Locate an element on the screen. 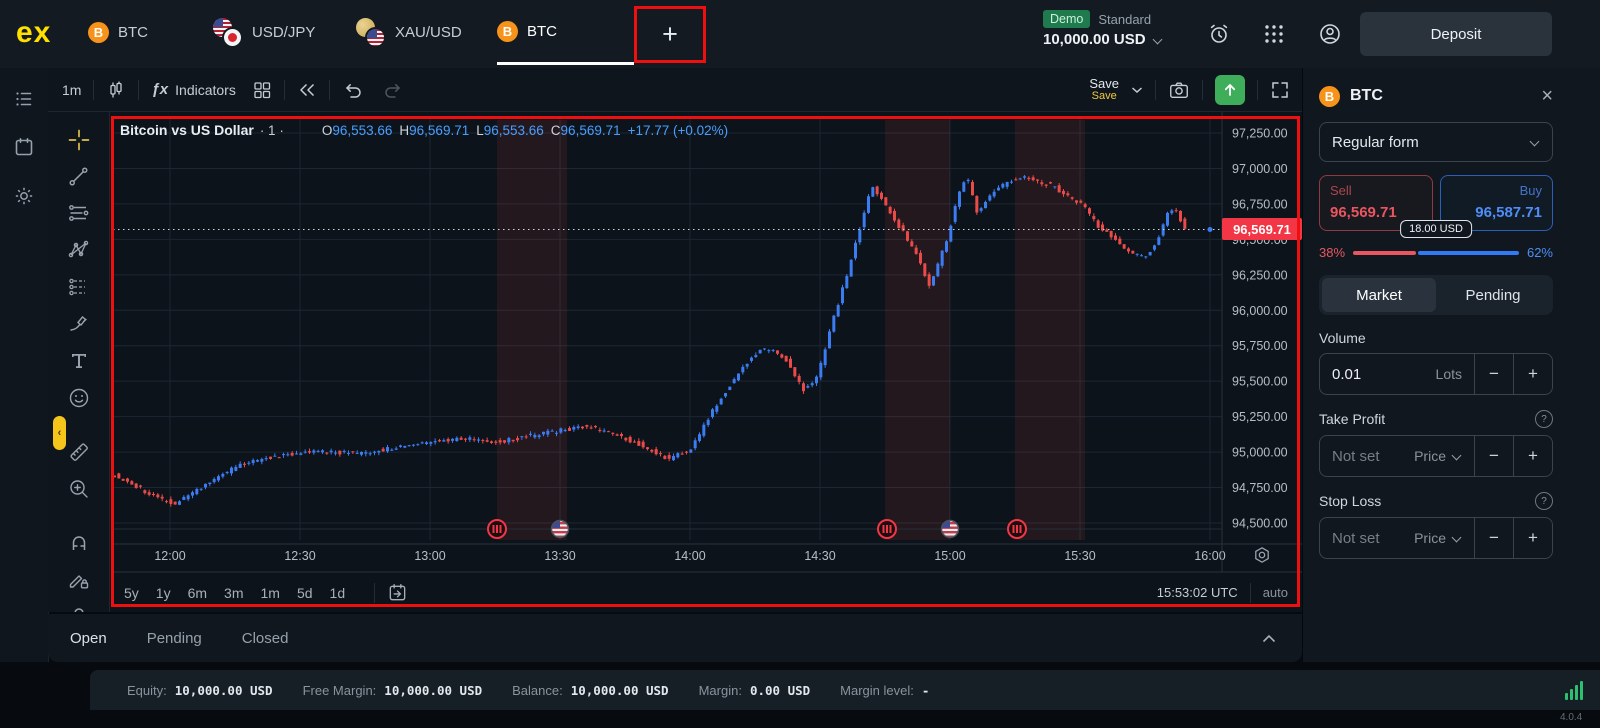  collapse-panel-icon is located at coordinates (1269, 638).